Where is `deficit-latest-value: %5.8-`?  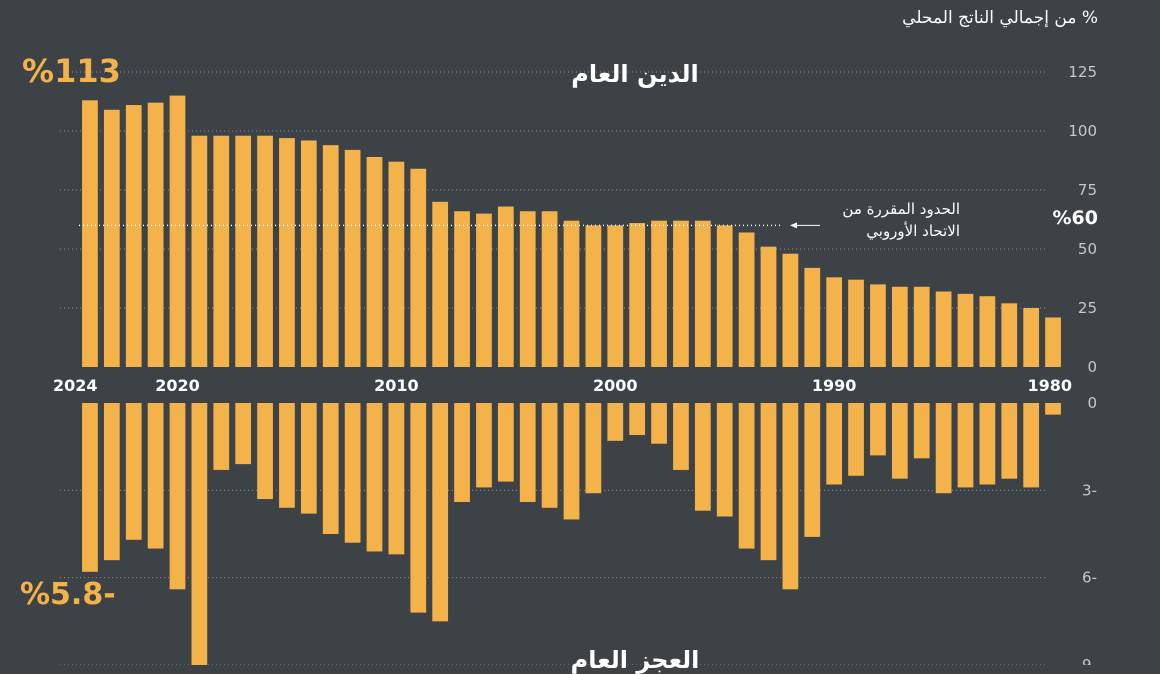 deficit-latest-value: %5.8- is located at coordinates (68, 594).